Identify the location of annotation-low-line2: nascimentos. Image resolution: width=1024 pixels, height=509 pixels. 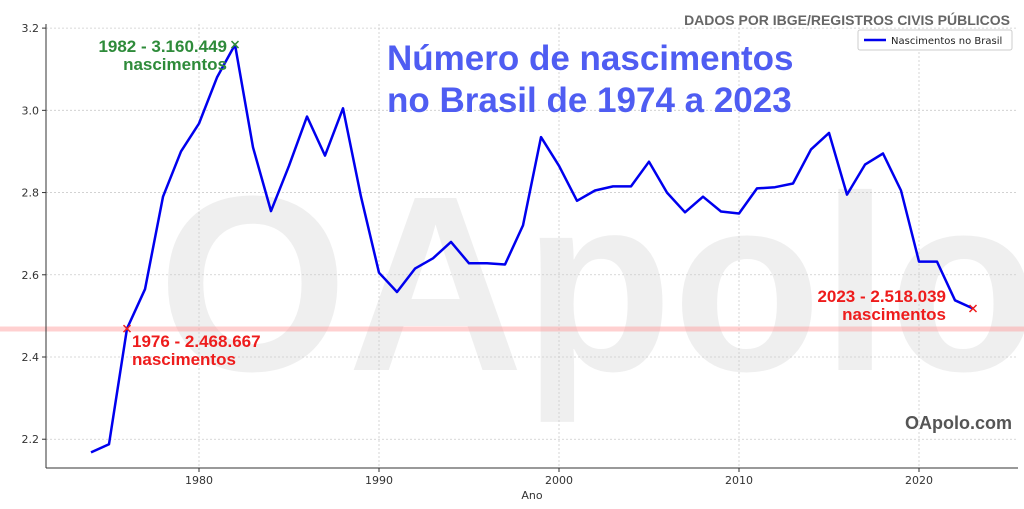
(184, 359).